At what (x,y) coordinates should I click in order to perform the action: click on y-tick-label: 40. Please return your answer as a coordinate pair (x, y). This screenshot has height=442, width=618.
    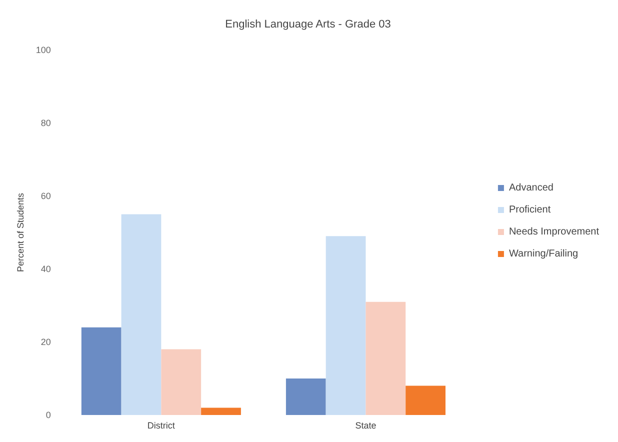
    Looking at the image, I should click on (45, 269).